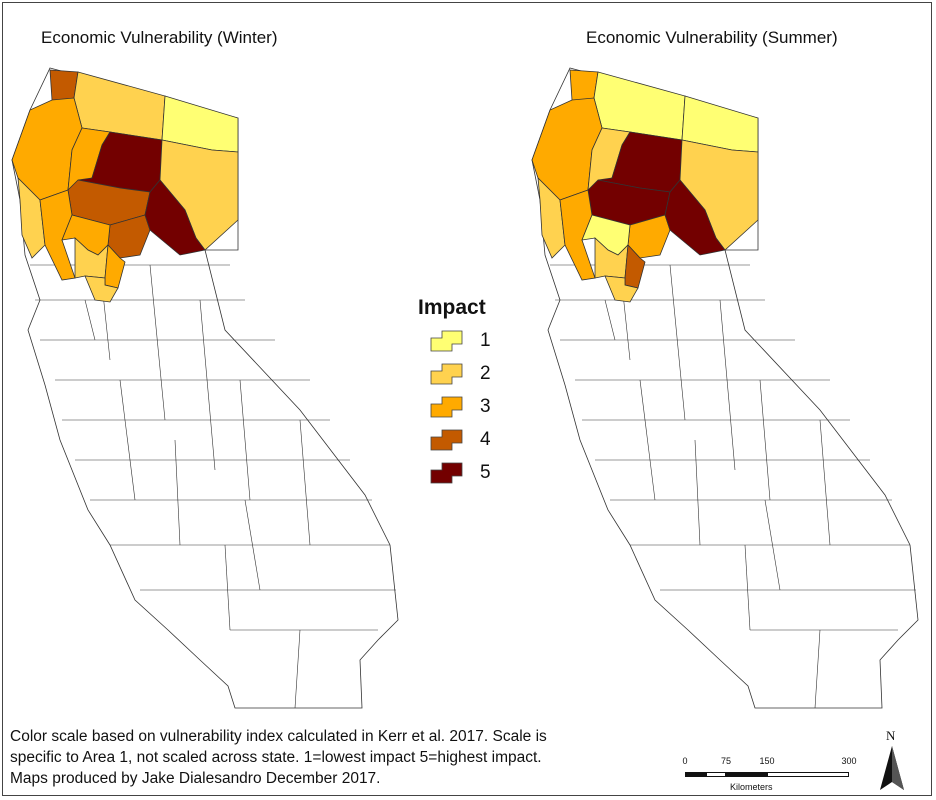 This screenshot has height=800, width=936. What do you see at coordinates (685, 761) in the screenshot?
I see `scale-tick-0: 0` at bounding box center [685, 761].